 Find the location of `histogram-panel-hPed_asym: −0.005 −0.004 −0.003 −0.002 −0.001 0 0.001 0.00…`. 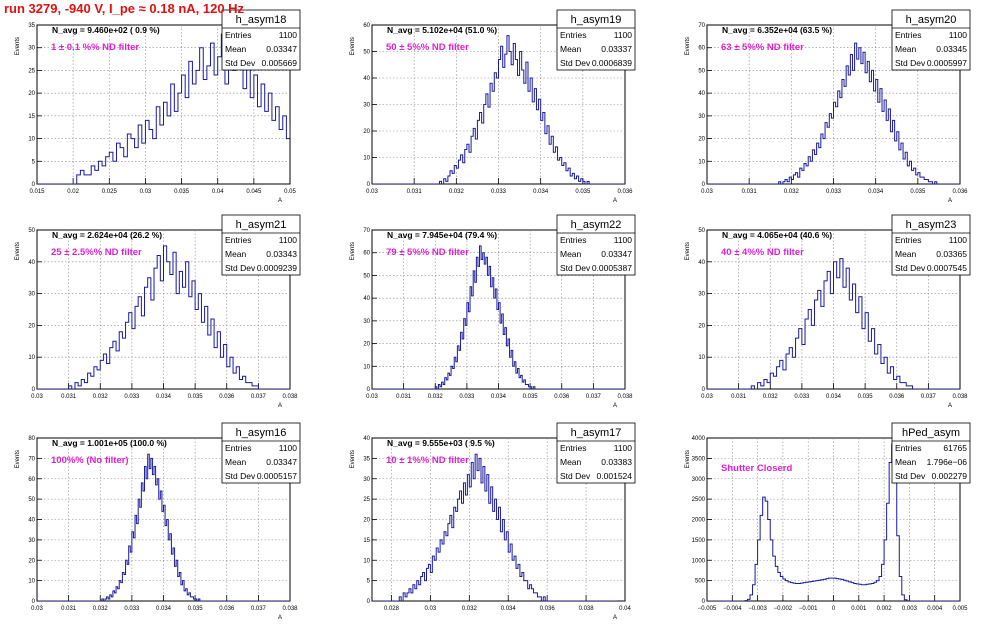

histogram-panel-hPed_asym: −0.005 −0.004 −0.003 −0.002 −0.001 0 0.001 0.00… is located at coordinates (828, 517).